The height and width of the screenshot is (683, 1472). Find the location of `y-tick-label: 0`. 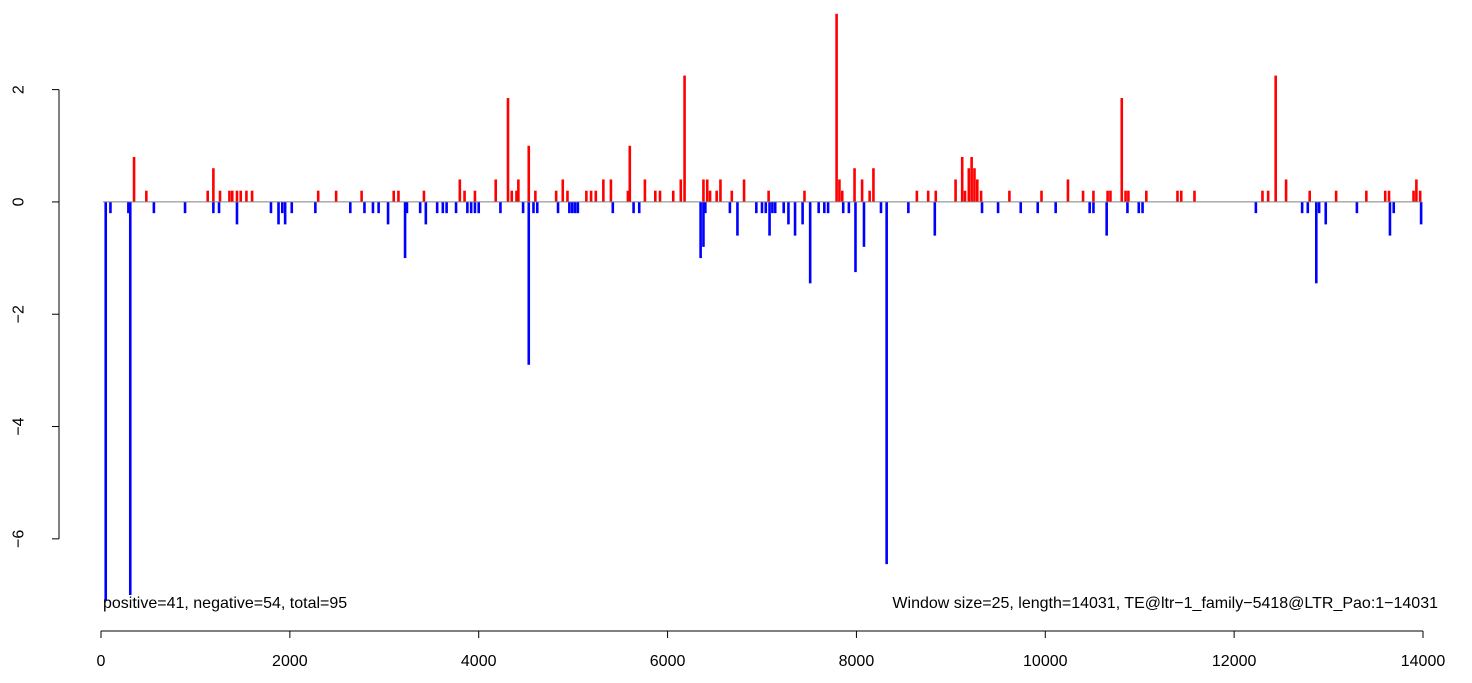

y-tick-label: 0 is located at coordinates (19, 201).